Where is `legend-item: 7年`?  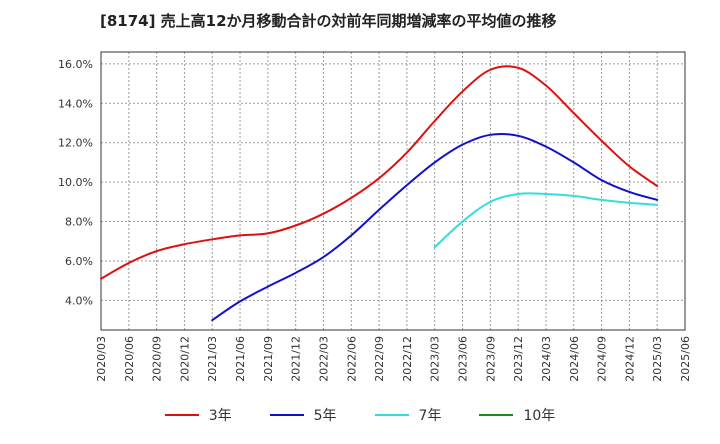 legend-item: 7年 is located at coordinates (408, 415).